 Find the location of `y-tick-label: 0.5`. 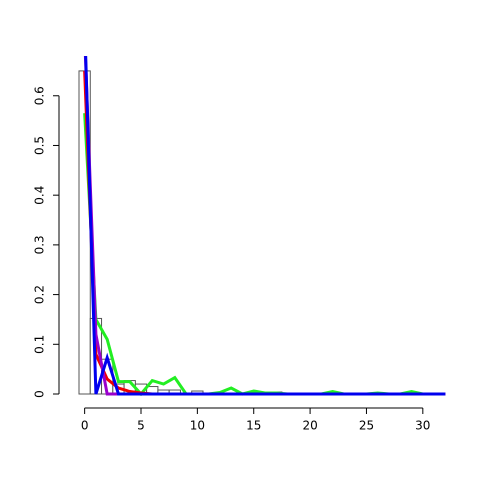

y-tick-label: 0.5 is located at coordinates (40, 145).